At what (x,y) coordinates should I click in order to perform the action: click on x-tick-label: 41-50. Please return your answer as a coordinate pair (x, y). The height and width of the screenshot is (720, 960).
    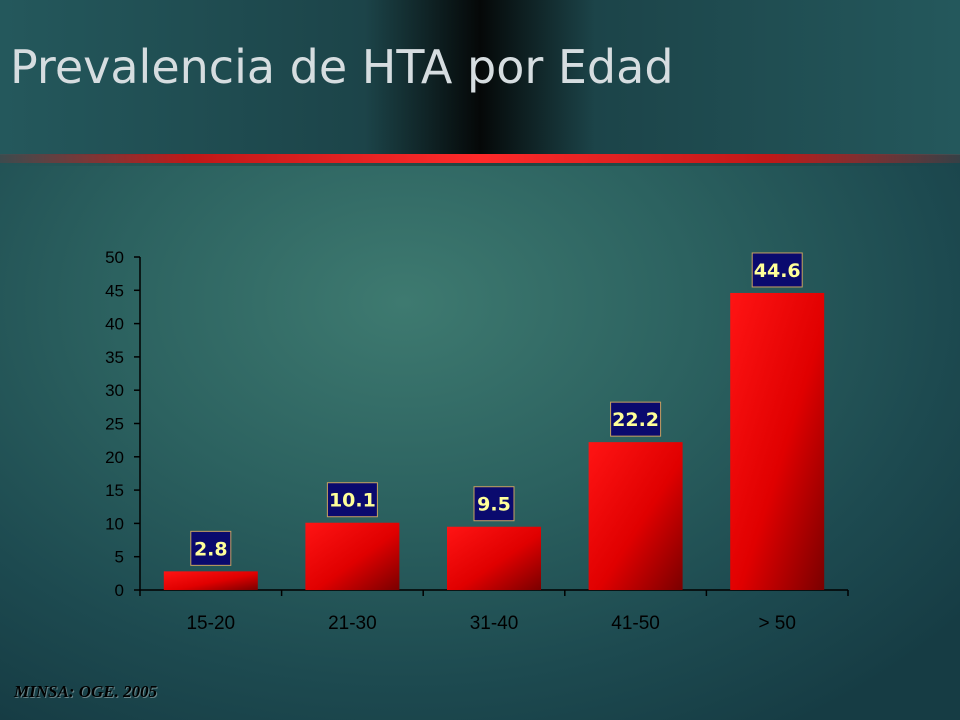
    Looking at the image, I should click on (635, 623).